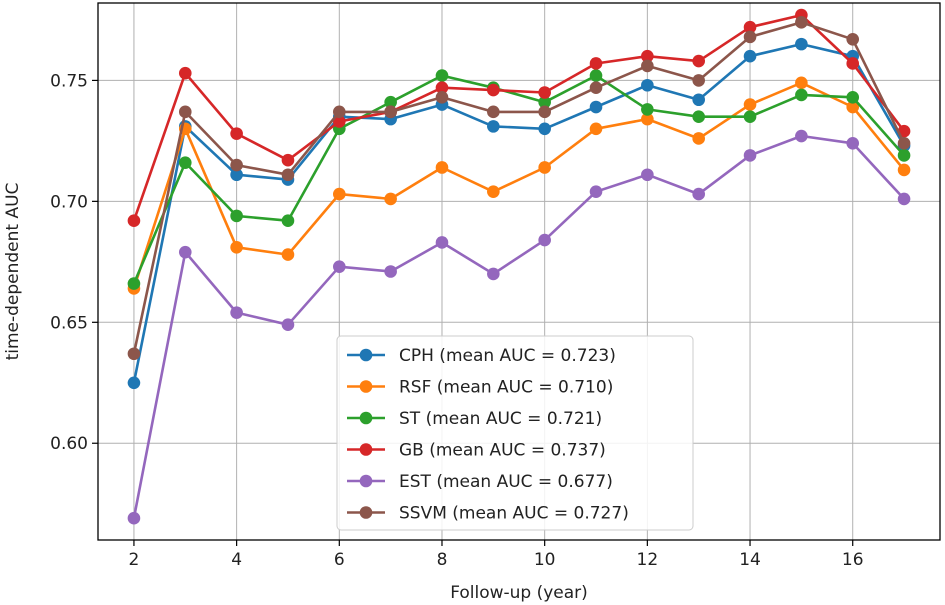 Image resolution: width=945 pixels, height=605 pixels. What do you see at coordinates (236, 560) in the screenshot?
I see `x-tick-label-1: 4` at bounding box center [236, 560].